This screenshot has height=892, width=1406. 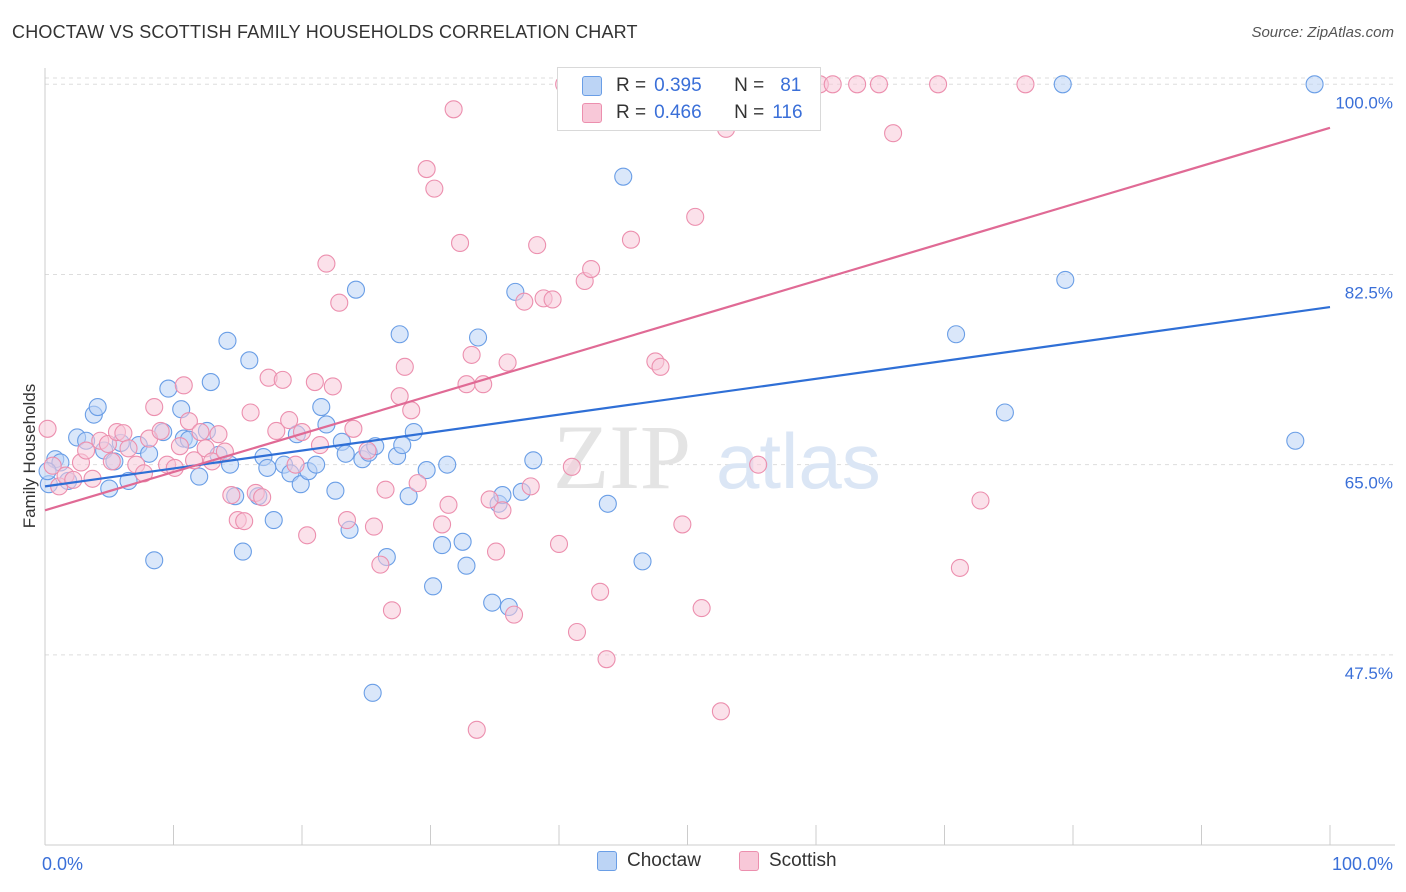 I want to click on watermark: ZIP atlas, so click(x=717, y=457).